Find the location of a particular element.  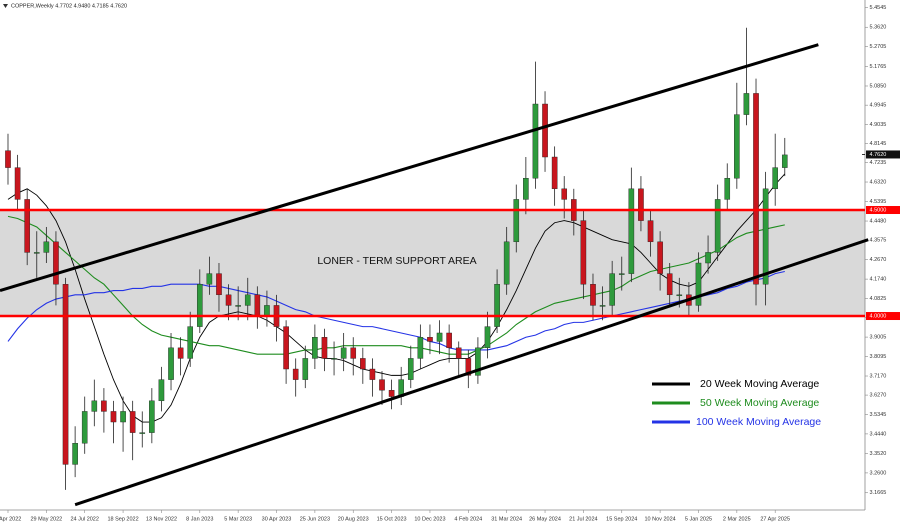

y-tick-label: 3.4440 is located at coordinates (878, 434).